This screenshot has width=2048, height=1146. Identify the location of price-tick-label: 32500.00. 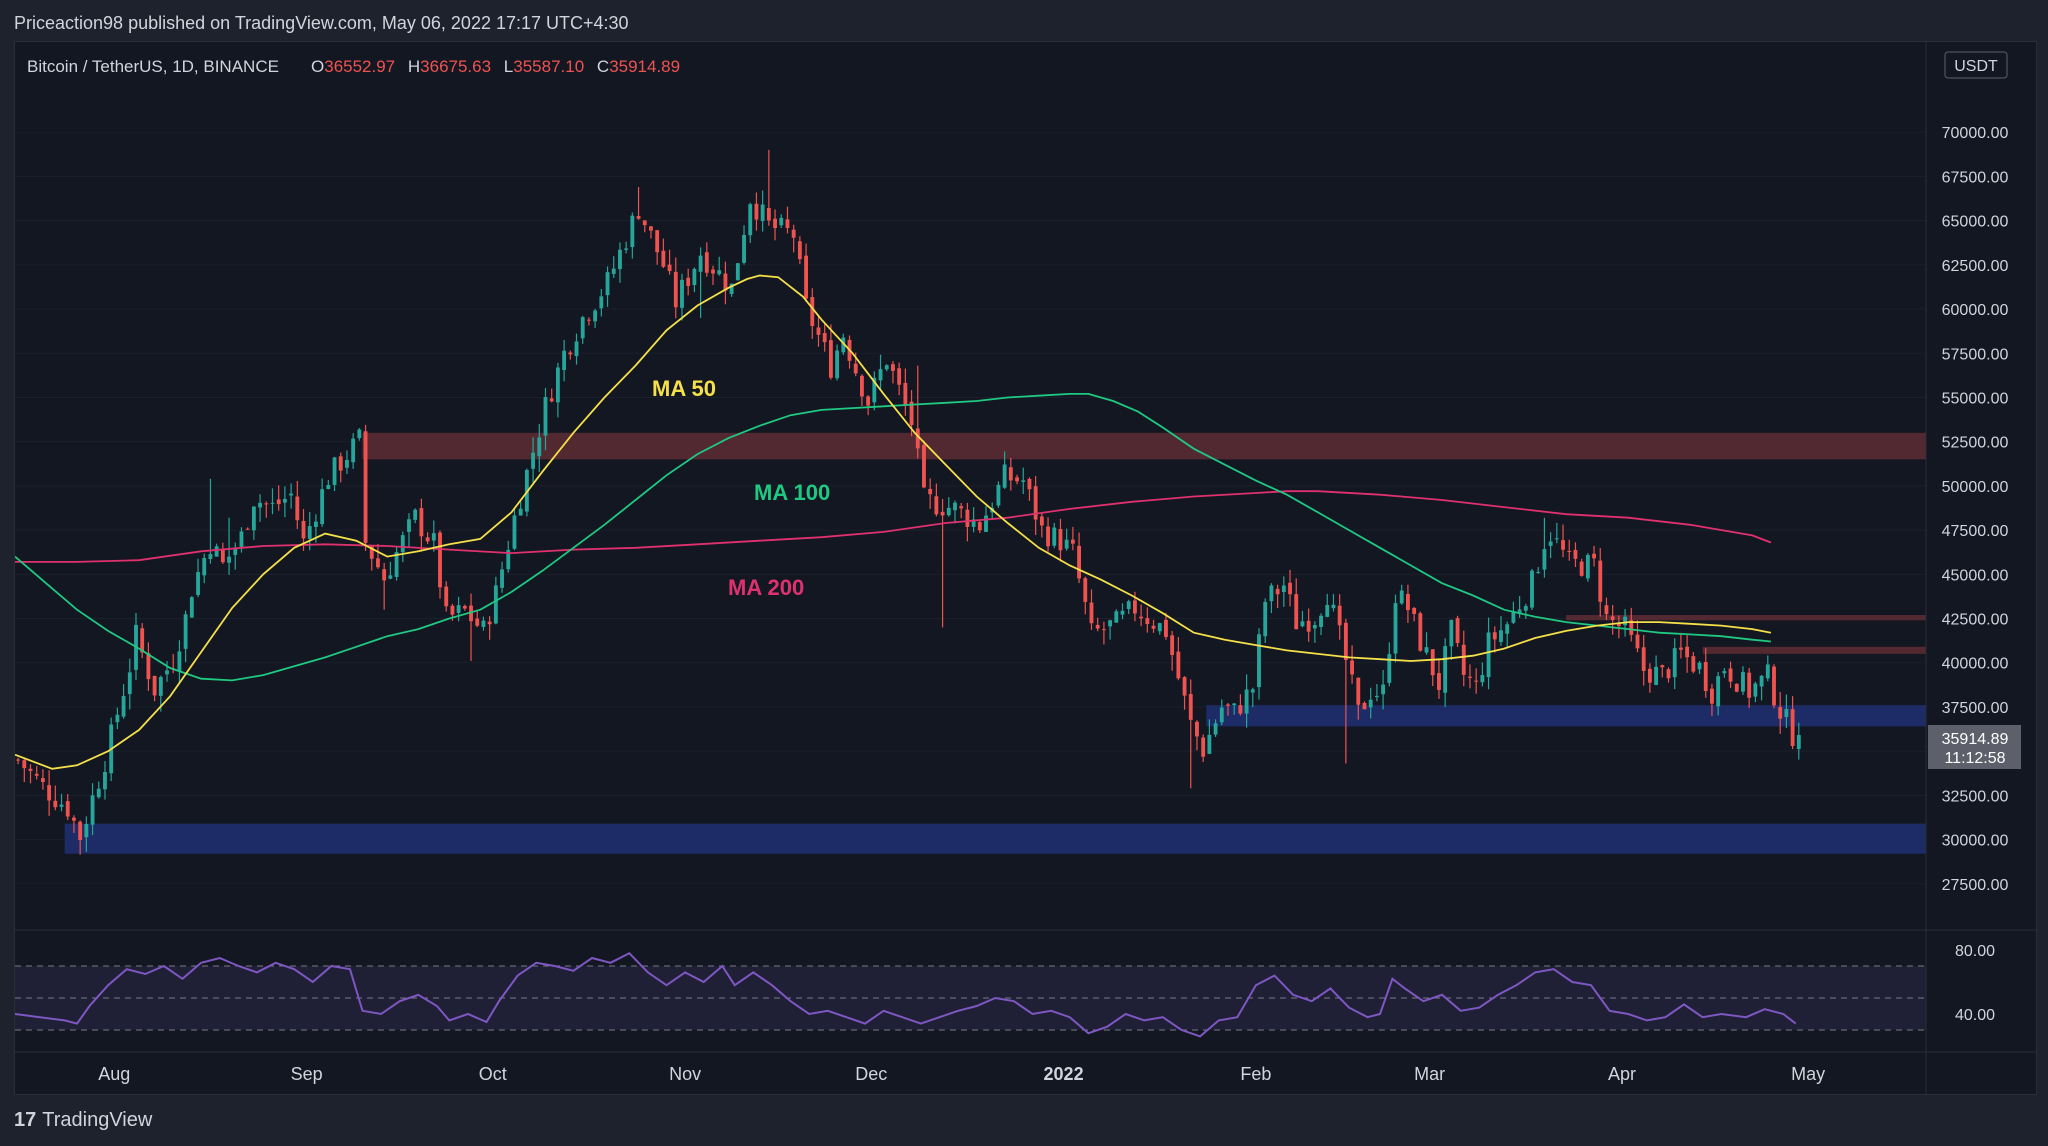
(1975, 796).